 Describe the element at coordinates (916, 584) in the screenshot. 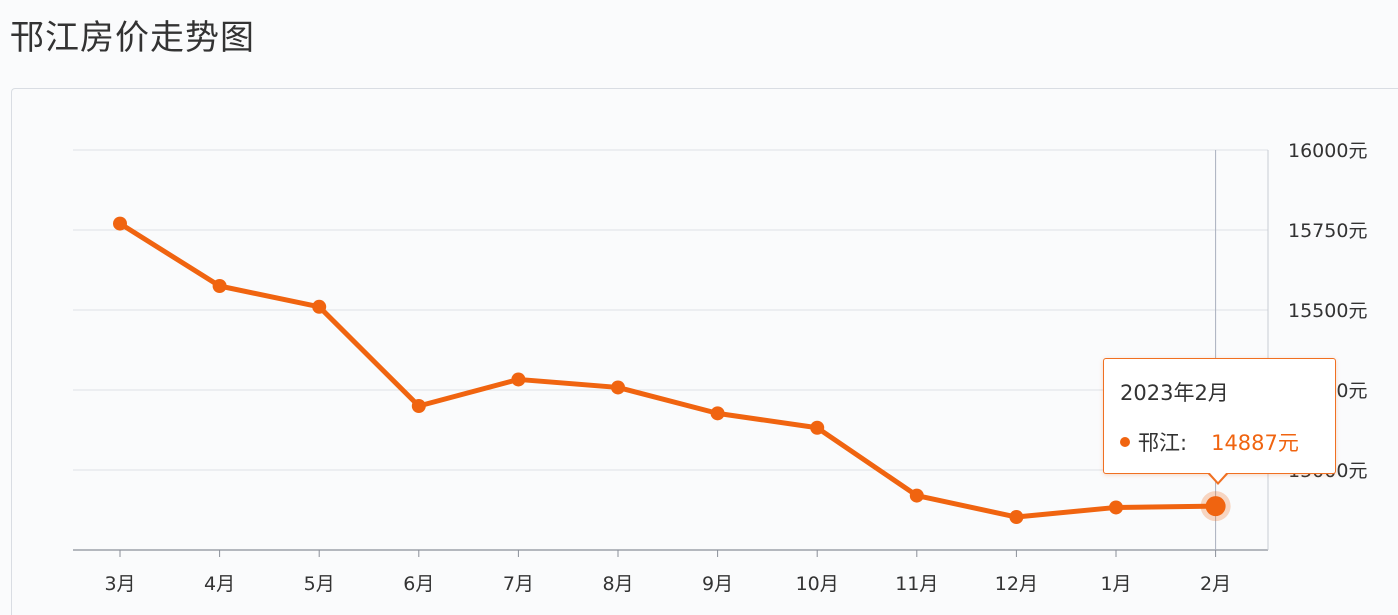

I see `x-tick-label: 11月` at that location.